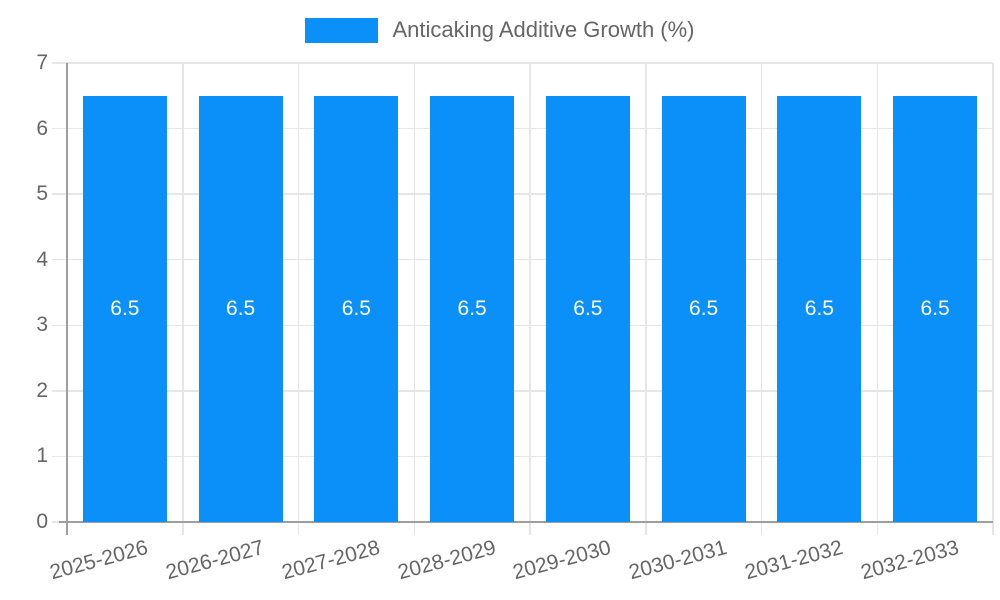  I want to click on y-axis-tick-label: 0, so click(42, 521).